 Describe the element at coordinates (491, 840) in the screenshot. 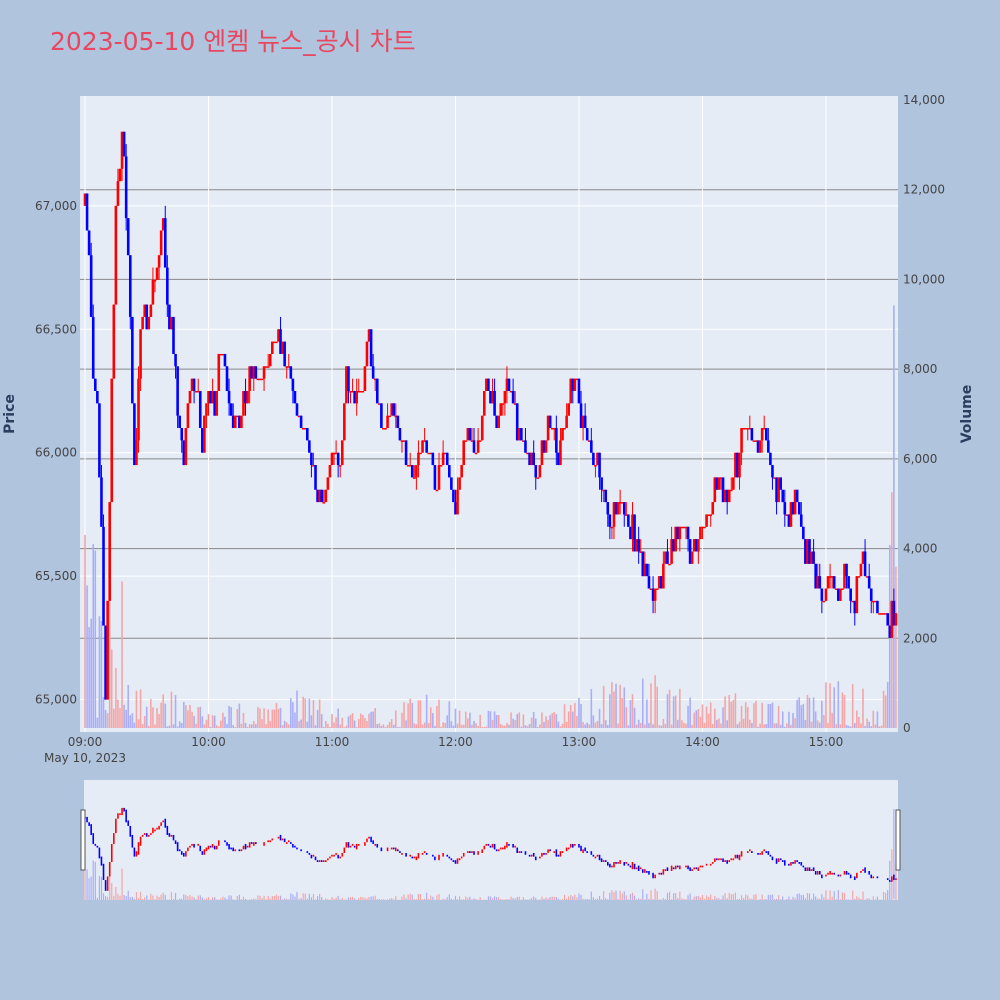

I see `range-slider` at that location.